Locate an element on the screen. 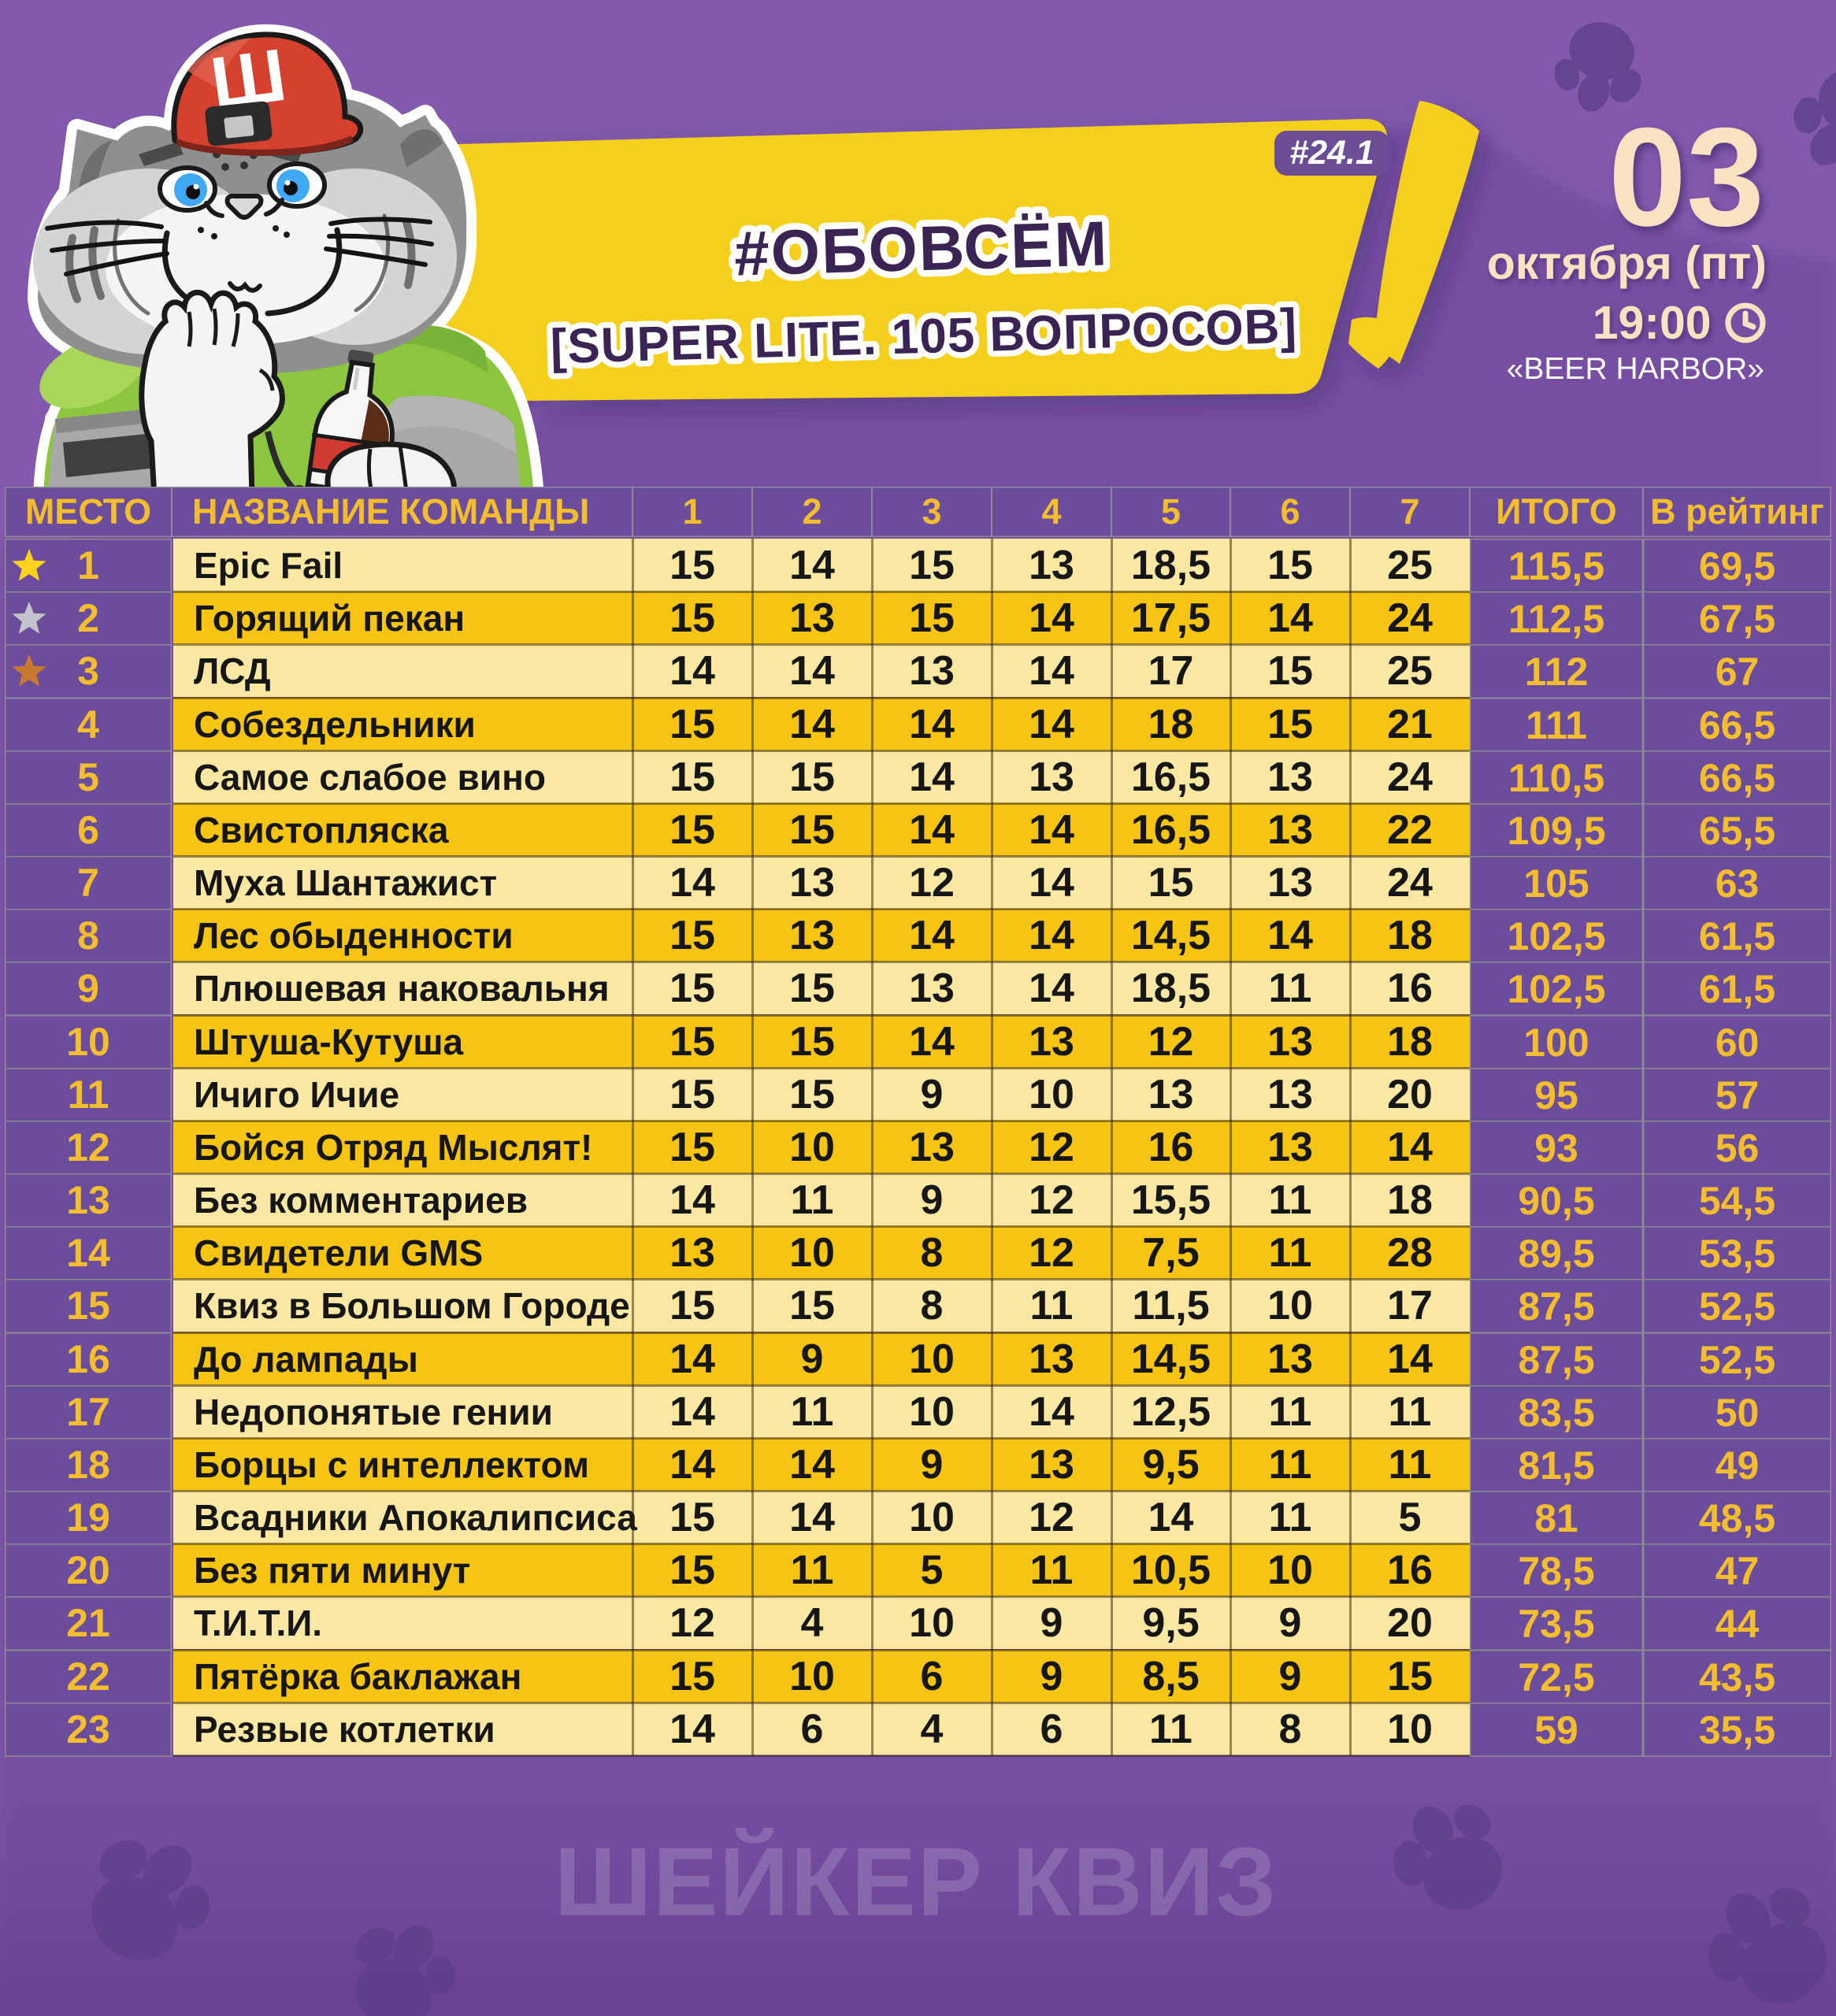 Image resolution: width=1836 pixels, height=2016 pixels. svg-text: #24.1 is located at coordinates (1331, 153).